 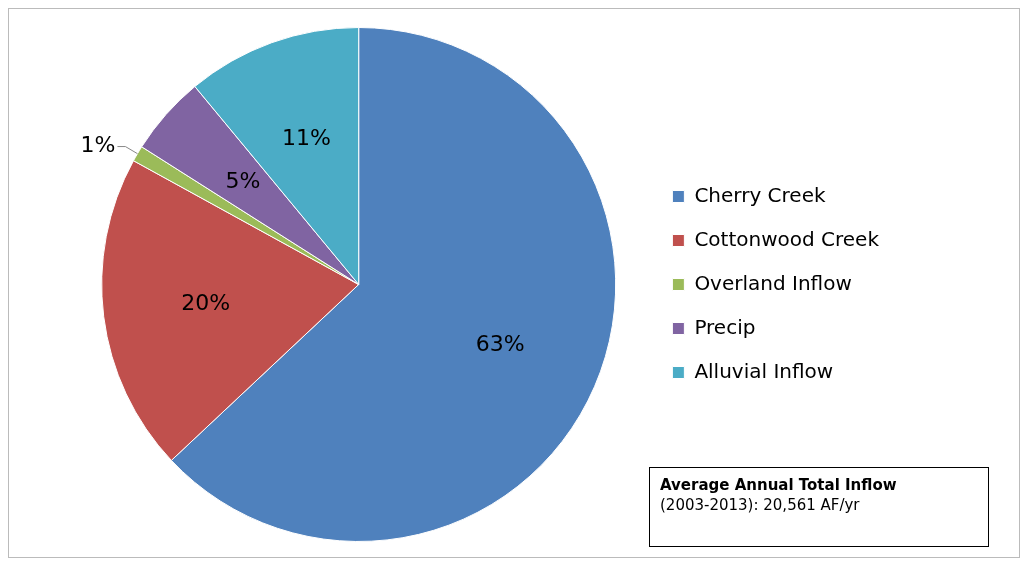 I want to click on legend-label: Cottonwood Creek, so click(x=787, y=238).